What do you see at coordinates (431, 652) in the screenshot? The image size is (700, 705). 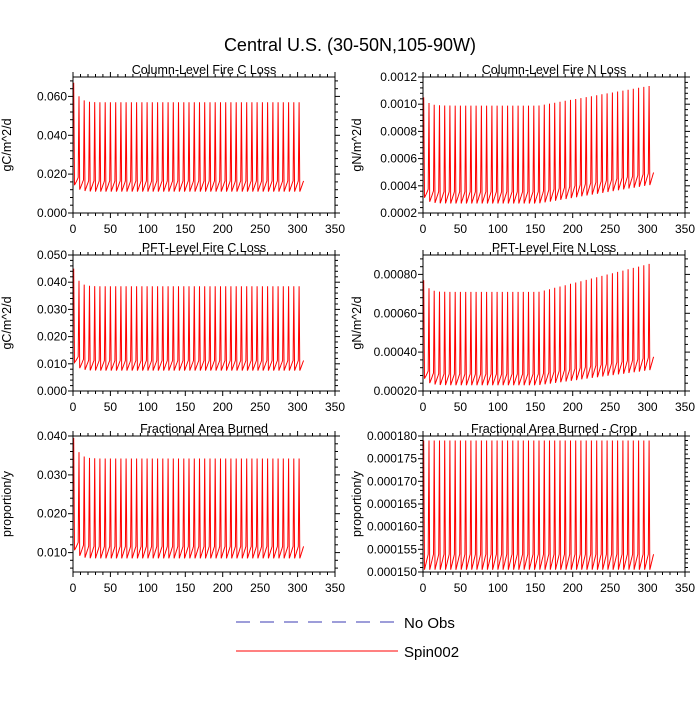 I see `legend-label-spin002: Spin002` at bounding box center [431, 652].